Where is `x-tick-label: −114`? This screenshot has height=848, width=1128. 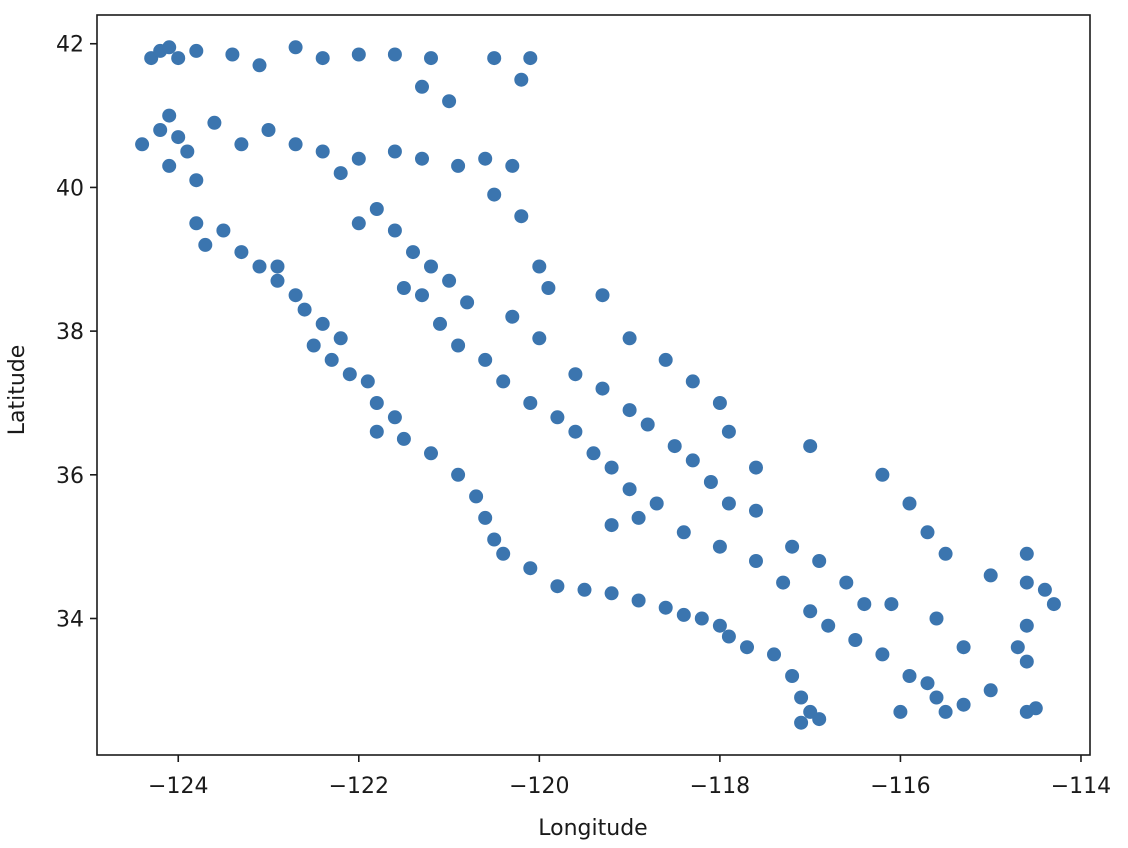 x-tick-label: −114 is located at coordinates (1081, 786).